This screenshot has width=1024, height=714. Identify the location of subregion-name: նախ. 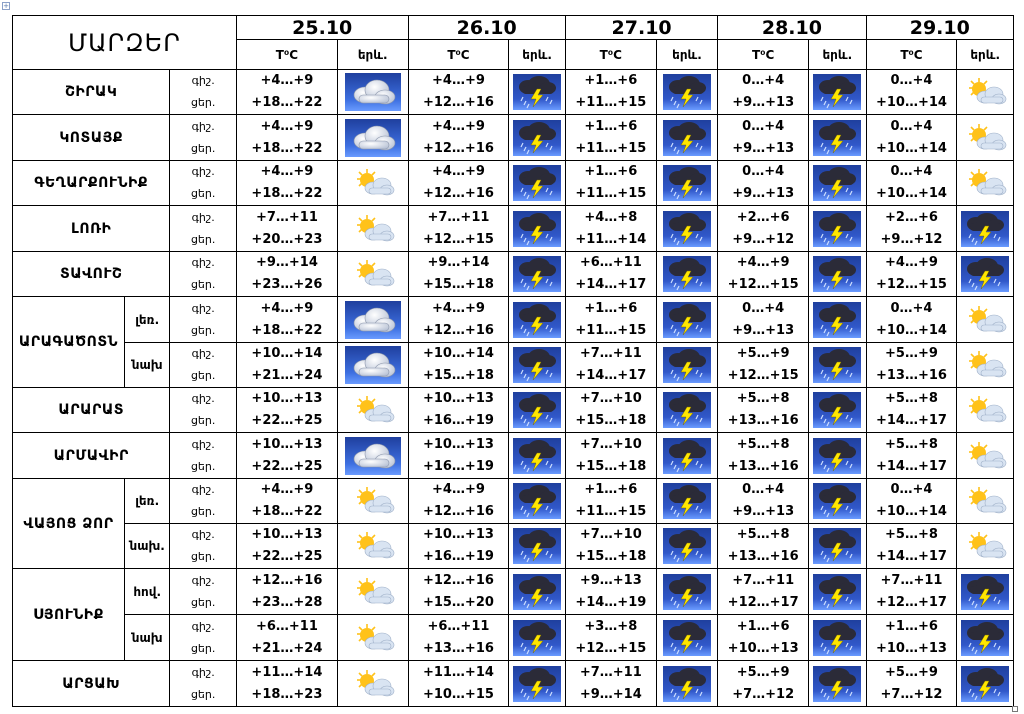
(147, 365).